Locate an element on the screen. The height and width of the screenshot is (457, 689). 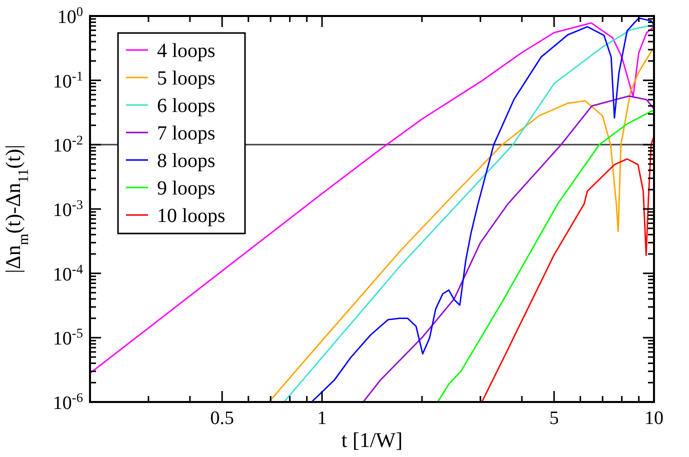
legend-label: 4 loops is located at coordinates (186, 51).